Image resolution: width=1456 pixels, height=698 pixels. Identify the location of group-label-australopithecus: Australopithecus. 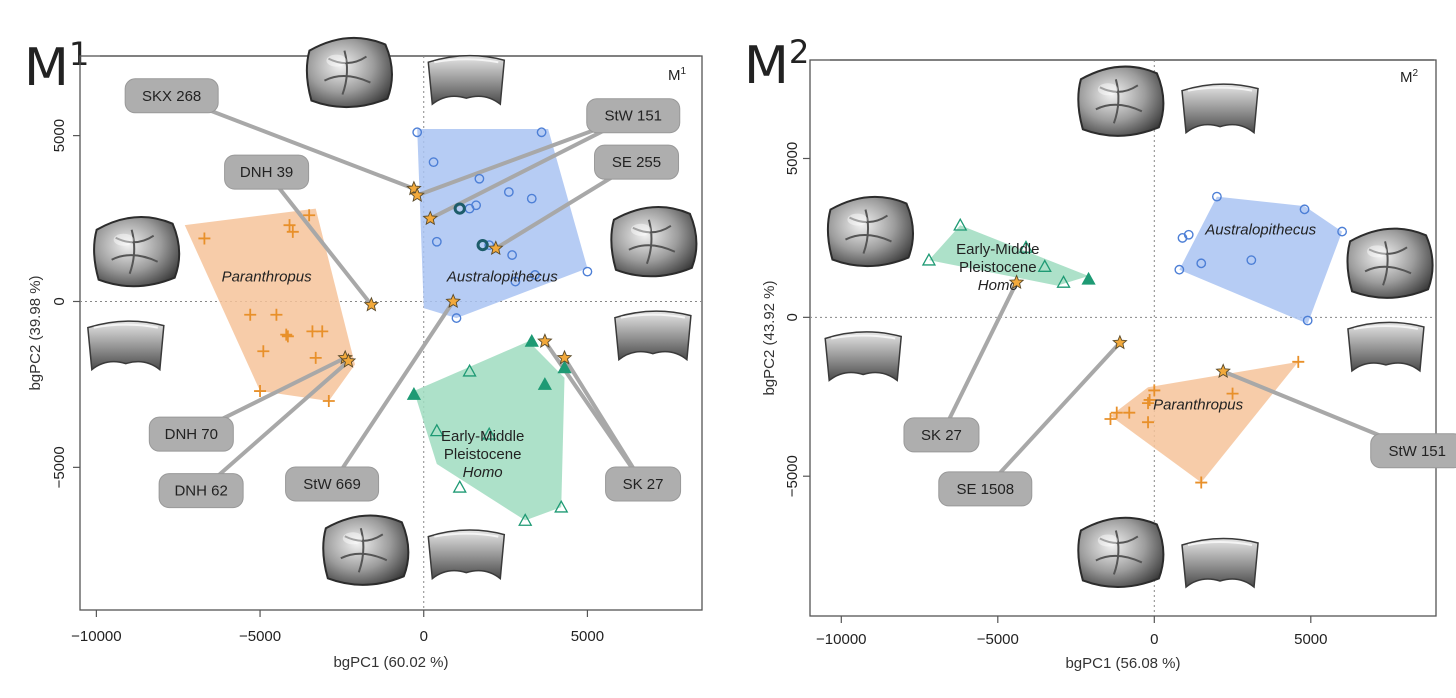
(502, 277).